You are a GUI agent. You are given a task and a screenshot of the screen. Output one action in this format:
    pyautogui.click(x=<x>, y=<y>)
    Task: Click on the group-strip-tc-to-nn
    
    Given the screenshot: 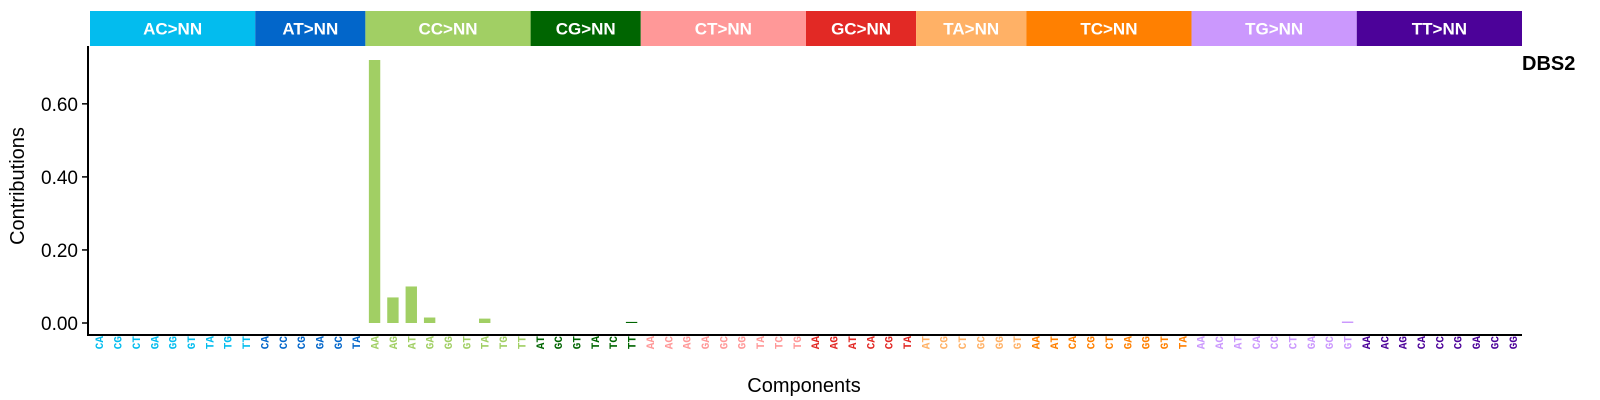 What is the action you would take?
    pyautogui.click(x=1109, y=28)
    